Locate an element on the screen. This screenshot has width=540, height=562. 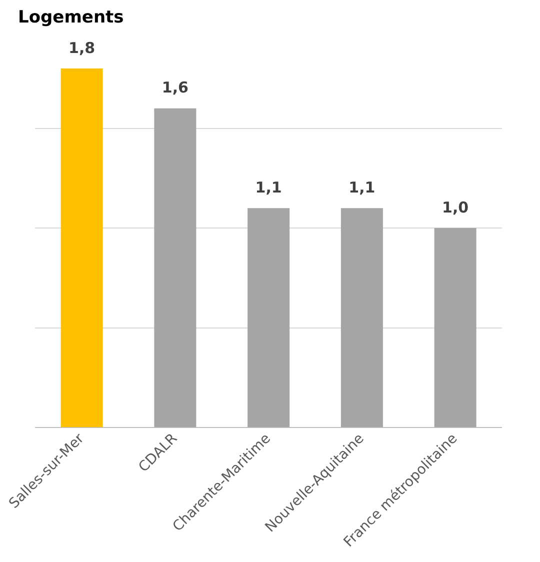
data-label: 1,6 is located at coordinates (175, 87).